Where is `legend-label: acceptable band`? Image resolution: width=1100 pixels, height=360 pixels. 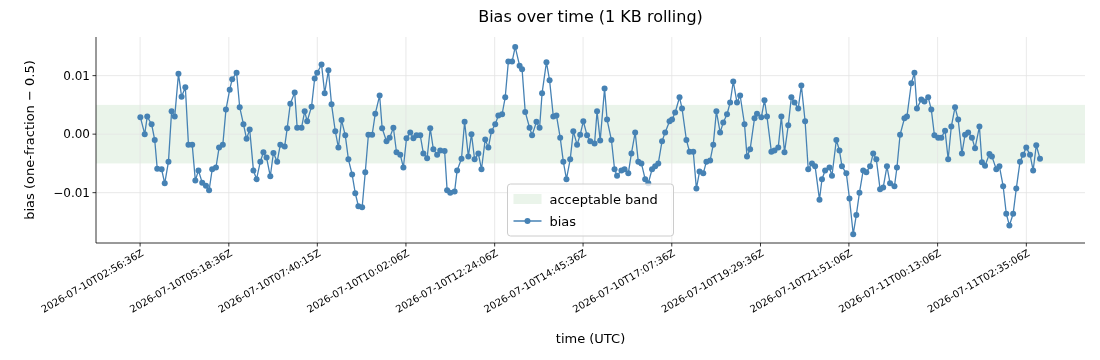 legend-label: acceptable band is located at coordinates (603, 199).